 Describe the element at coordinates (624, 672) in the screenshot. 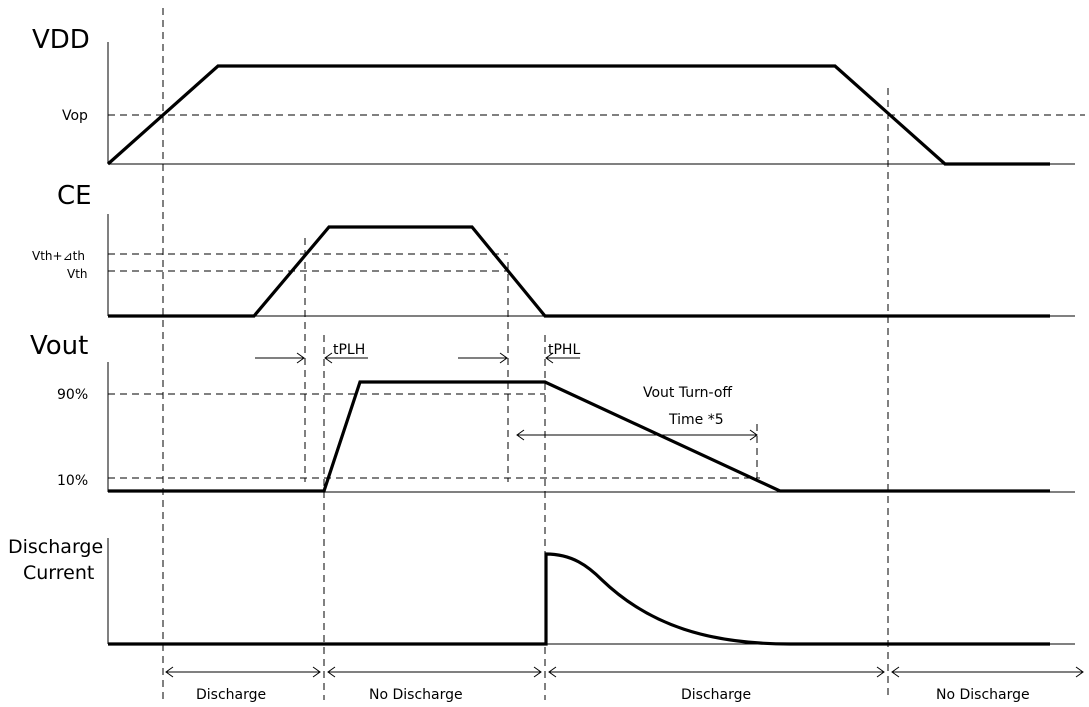

I see `phase-arrows` at that location.